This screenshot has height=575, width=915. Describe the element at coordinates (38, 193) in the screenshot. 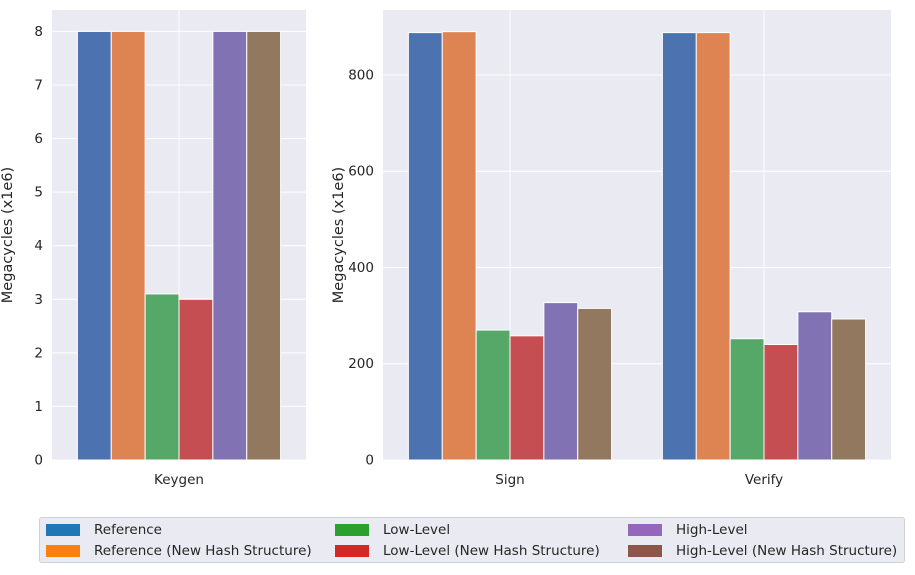

I see `y-tick-label: 5` at that location.